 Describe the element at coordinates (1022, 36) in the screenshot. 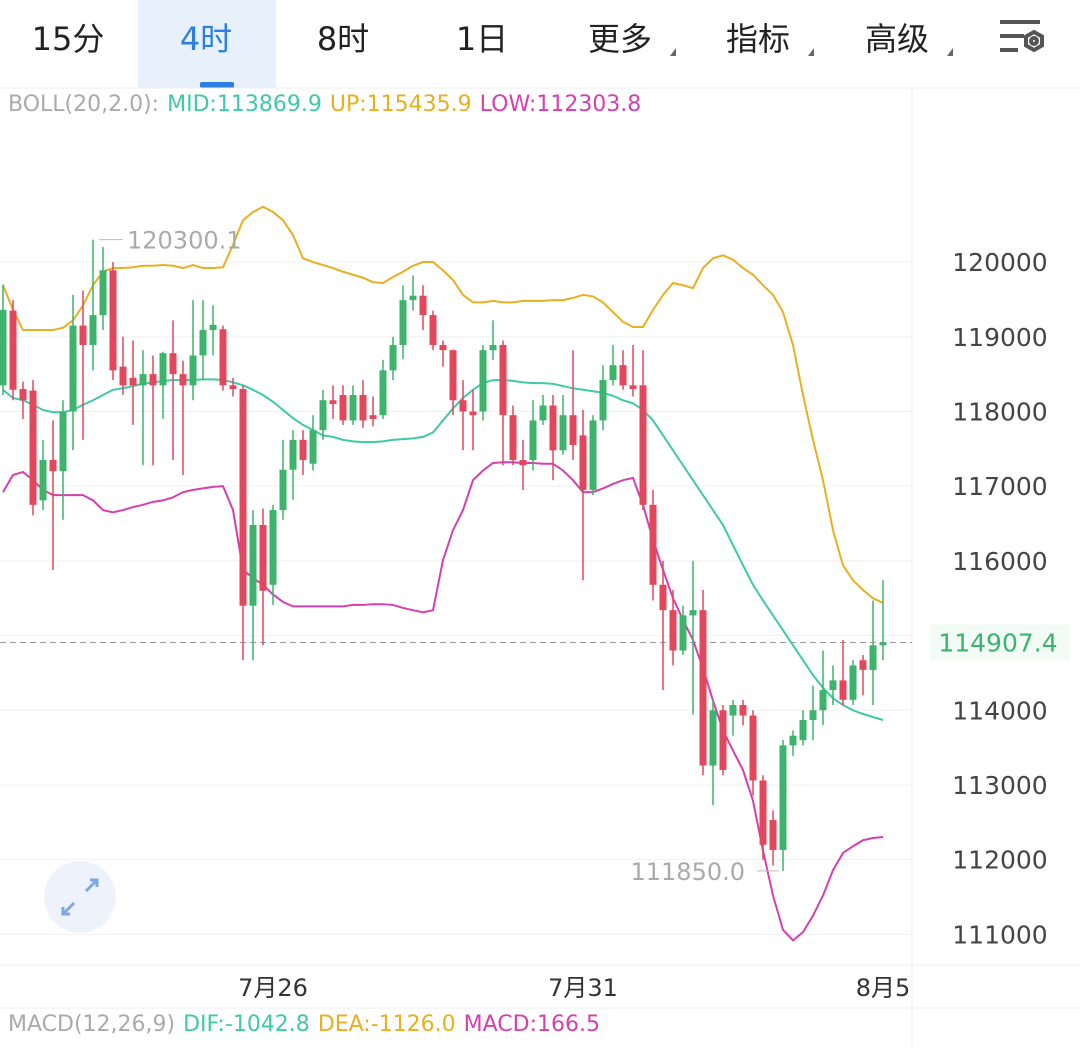

I see `settings-icon` at that location.